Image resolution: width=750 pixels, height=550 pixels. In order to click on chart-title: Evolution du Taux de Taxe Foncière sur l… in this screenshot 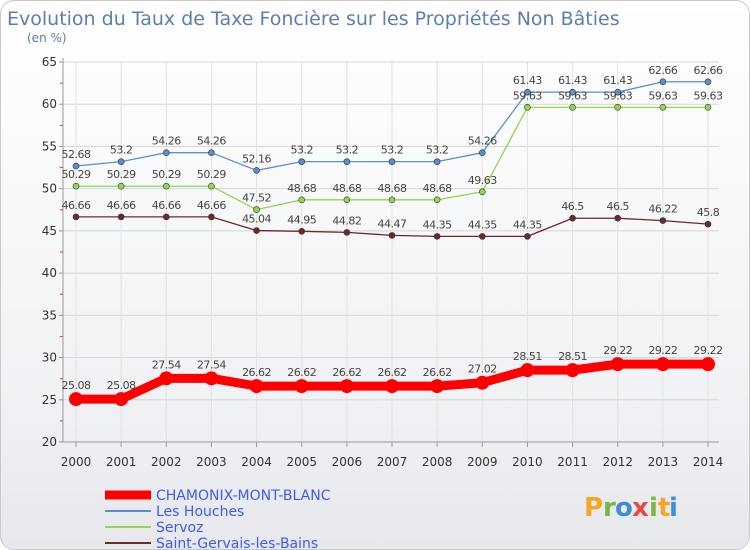, I will do `click(313, 19)`.